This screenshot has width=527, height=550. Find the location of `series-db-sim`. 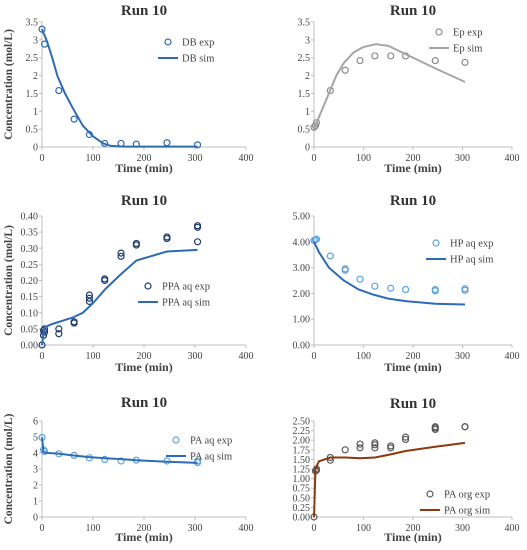

series-db-sim is located at coordinates (119, 88).